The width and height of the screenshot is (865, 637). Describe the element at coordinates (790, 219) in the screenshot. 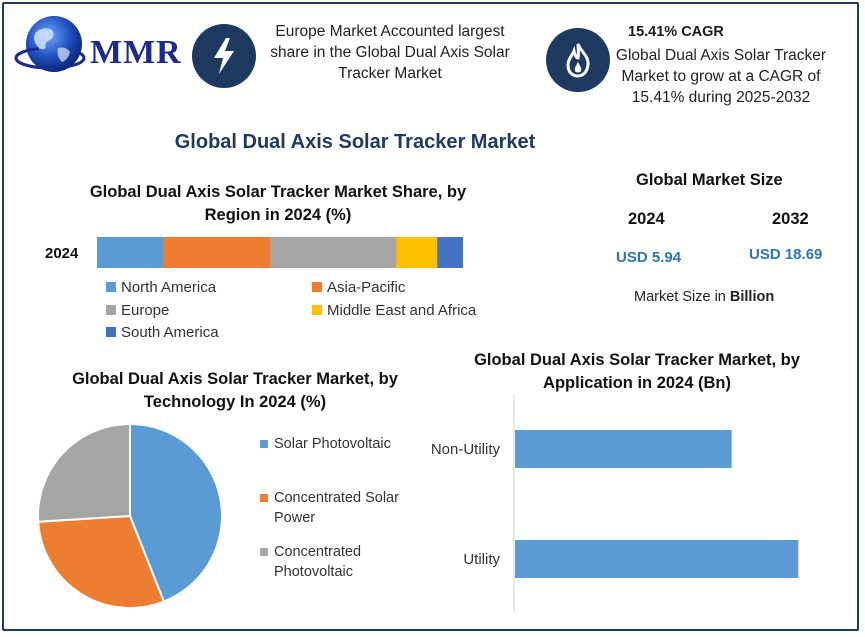

I see `market-size-year-2032: 2032` at that location.